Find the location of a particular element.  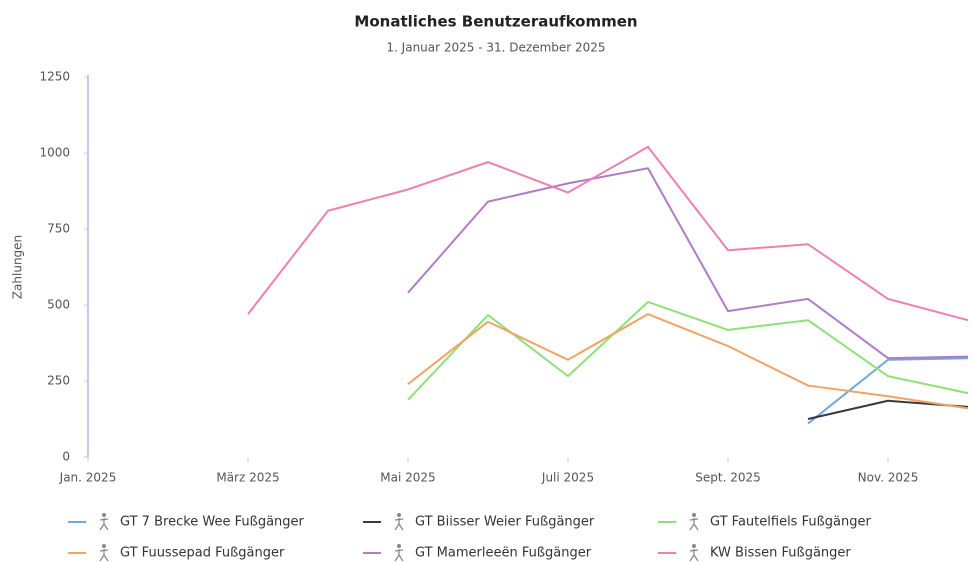

legend-label: GT Fuussepad Fußgänger is located at coordinates (202, 553).